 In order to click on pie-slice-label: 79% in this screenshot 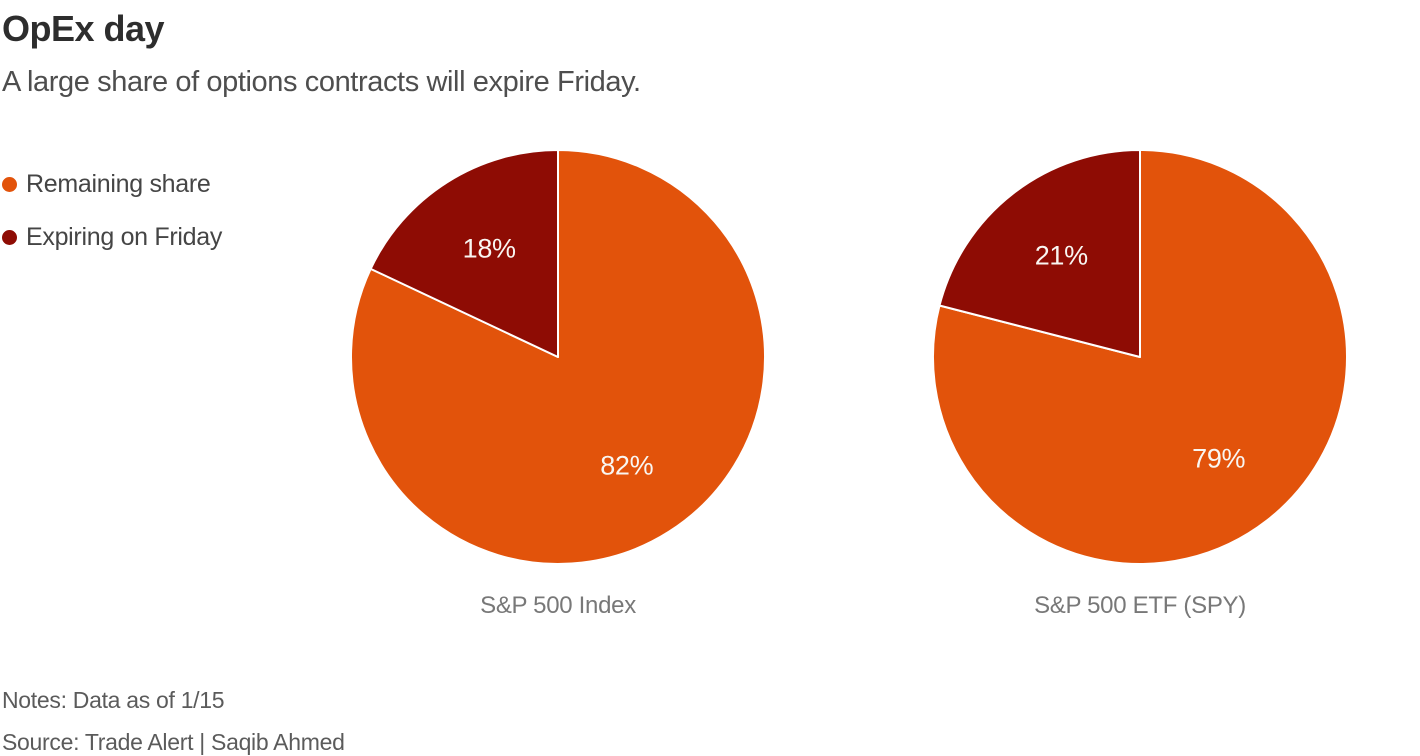, I will do `click(1218, 458)`.